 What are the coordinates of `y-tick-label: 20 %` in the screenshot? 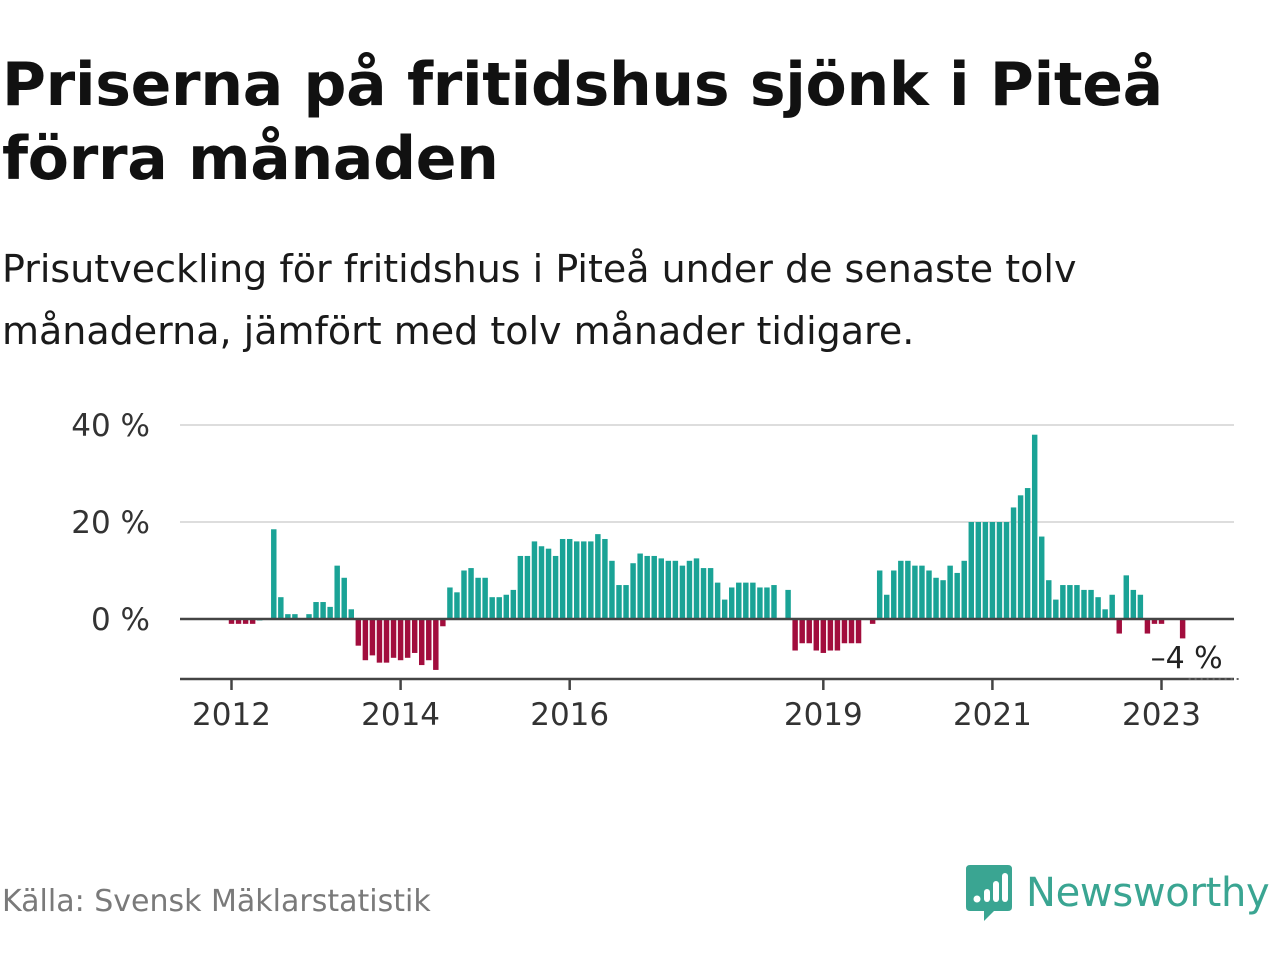 It's located at (110, 523).